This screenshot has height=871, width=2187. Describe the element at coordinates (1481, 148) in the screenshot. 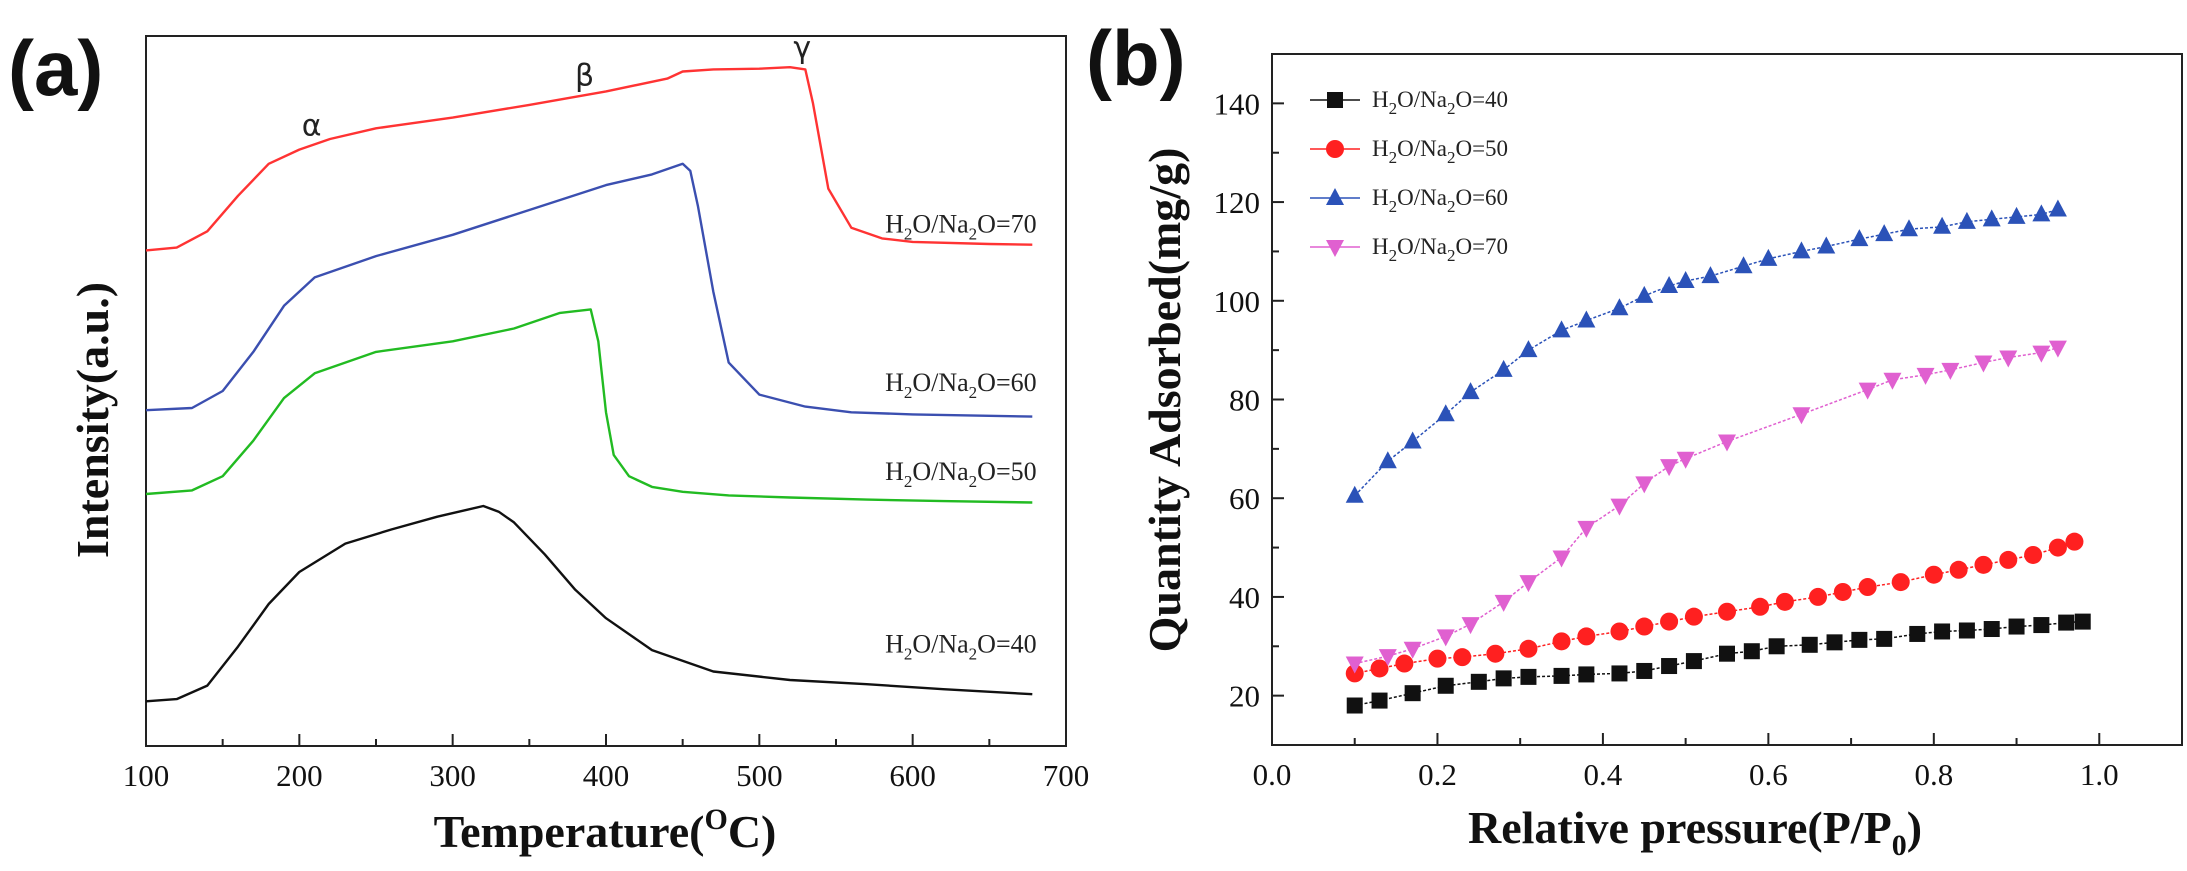

I see `label-part: O=50` at that location.